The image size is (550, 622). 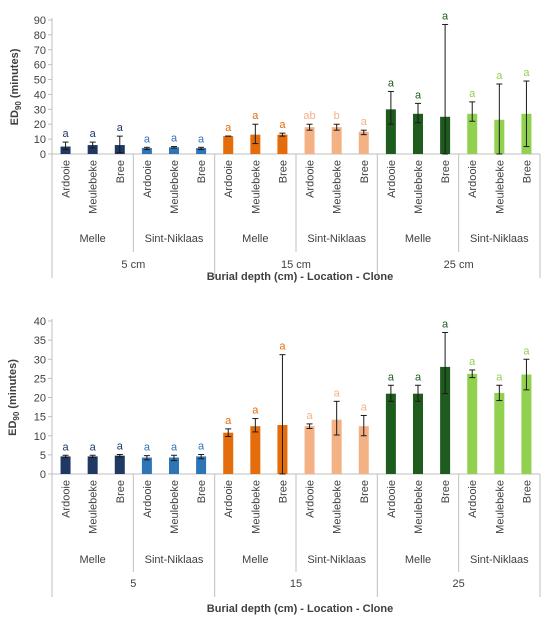 I want to click on y-tick-label: 35, so click(x=40, y=341).